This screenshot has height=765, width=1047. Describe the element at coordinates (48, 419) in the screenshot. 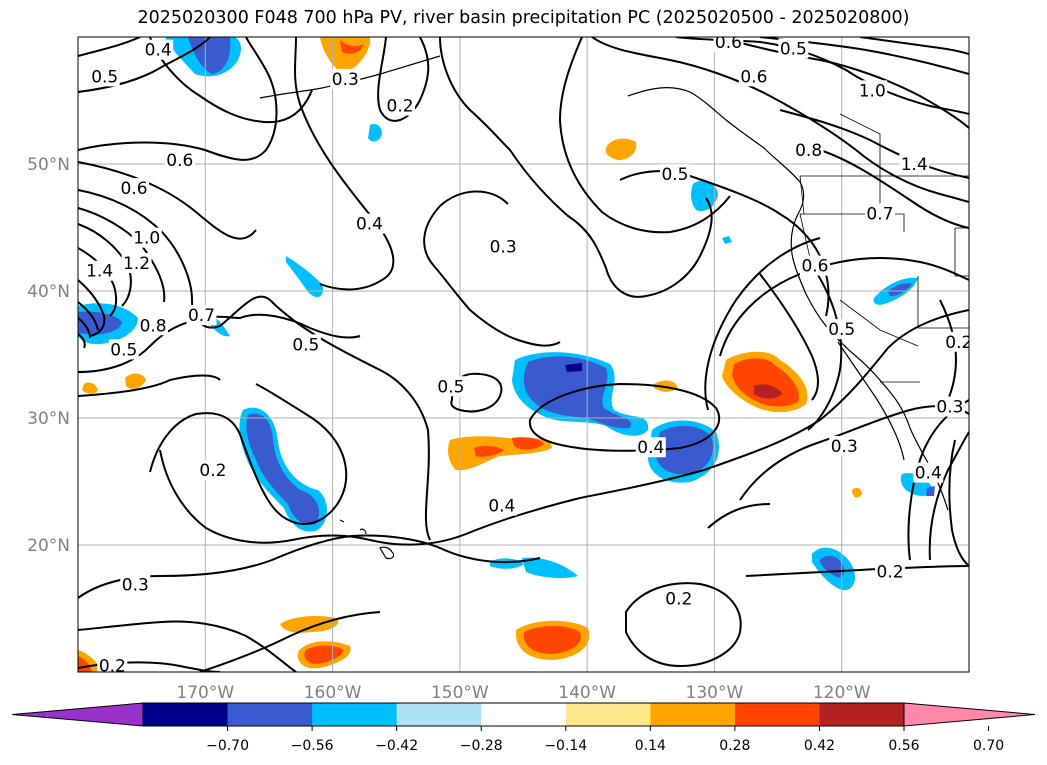

I see `lat-tick-label: 30°N` at that location.